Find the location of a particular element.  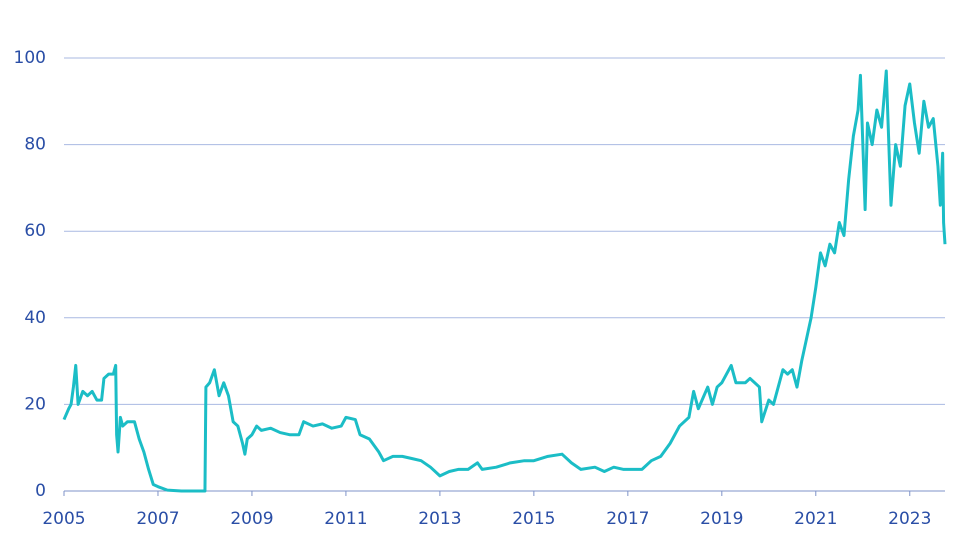

x-tick-label: 2005 is located at coordinates (63, 519).